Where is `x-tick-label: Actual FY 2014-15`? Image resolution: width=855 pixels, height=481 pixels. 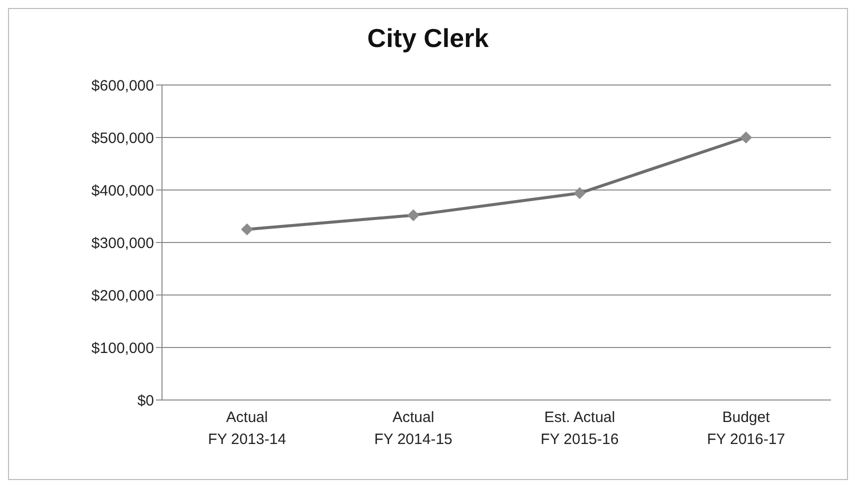 x-tick-label: Actual FY 2014-15 is located at coordinates (413, 428).